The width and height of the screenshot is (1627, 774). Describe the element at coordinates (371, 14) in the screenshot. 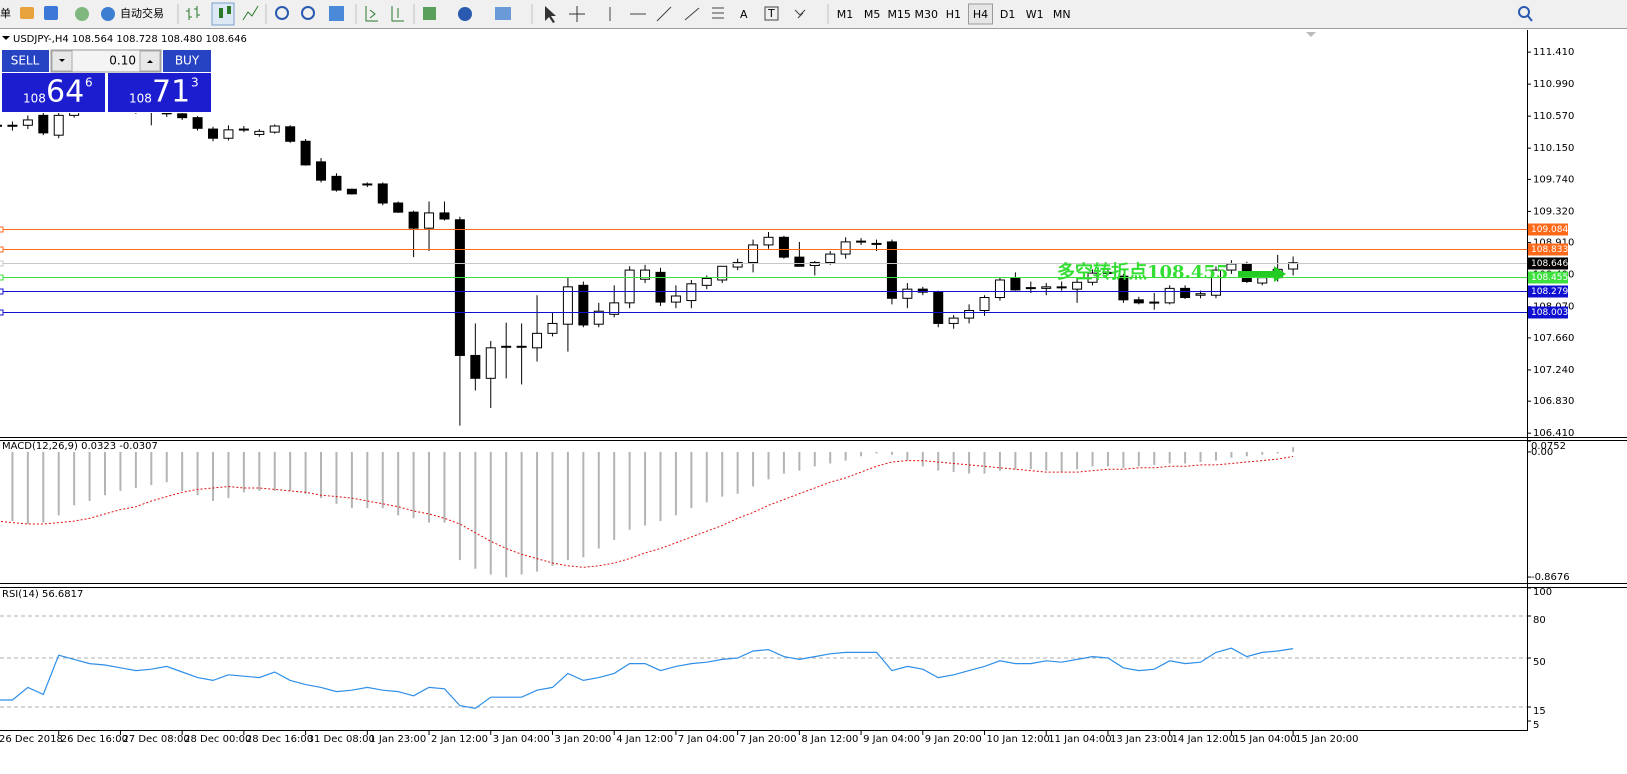

I see `icon-autoscroll` at that location.